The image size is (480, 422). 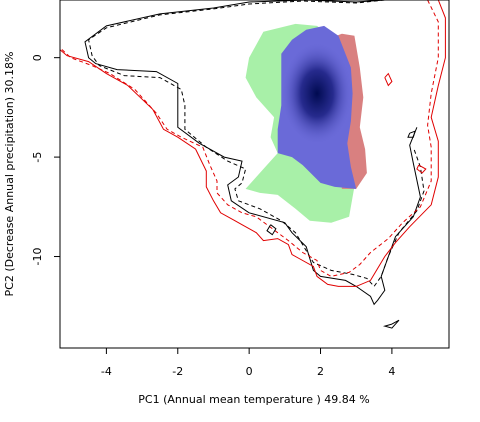 I want to click on x-tick-label: 0, so click(x=249, y=371).